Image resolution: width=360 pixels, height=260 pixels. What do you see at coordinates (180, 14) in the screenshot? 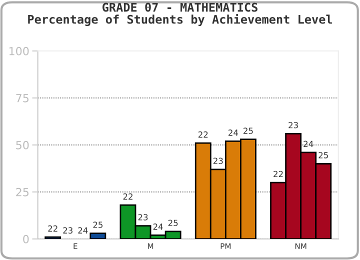
I see `chart-title: GRADE 07 - MATHEMATICS Percentage of Students by Achievement Level` at bounding box center [180, 14].